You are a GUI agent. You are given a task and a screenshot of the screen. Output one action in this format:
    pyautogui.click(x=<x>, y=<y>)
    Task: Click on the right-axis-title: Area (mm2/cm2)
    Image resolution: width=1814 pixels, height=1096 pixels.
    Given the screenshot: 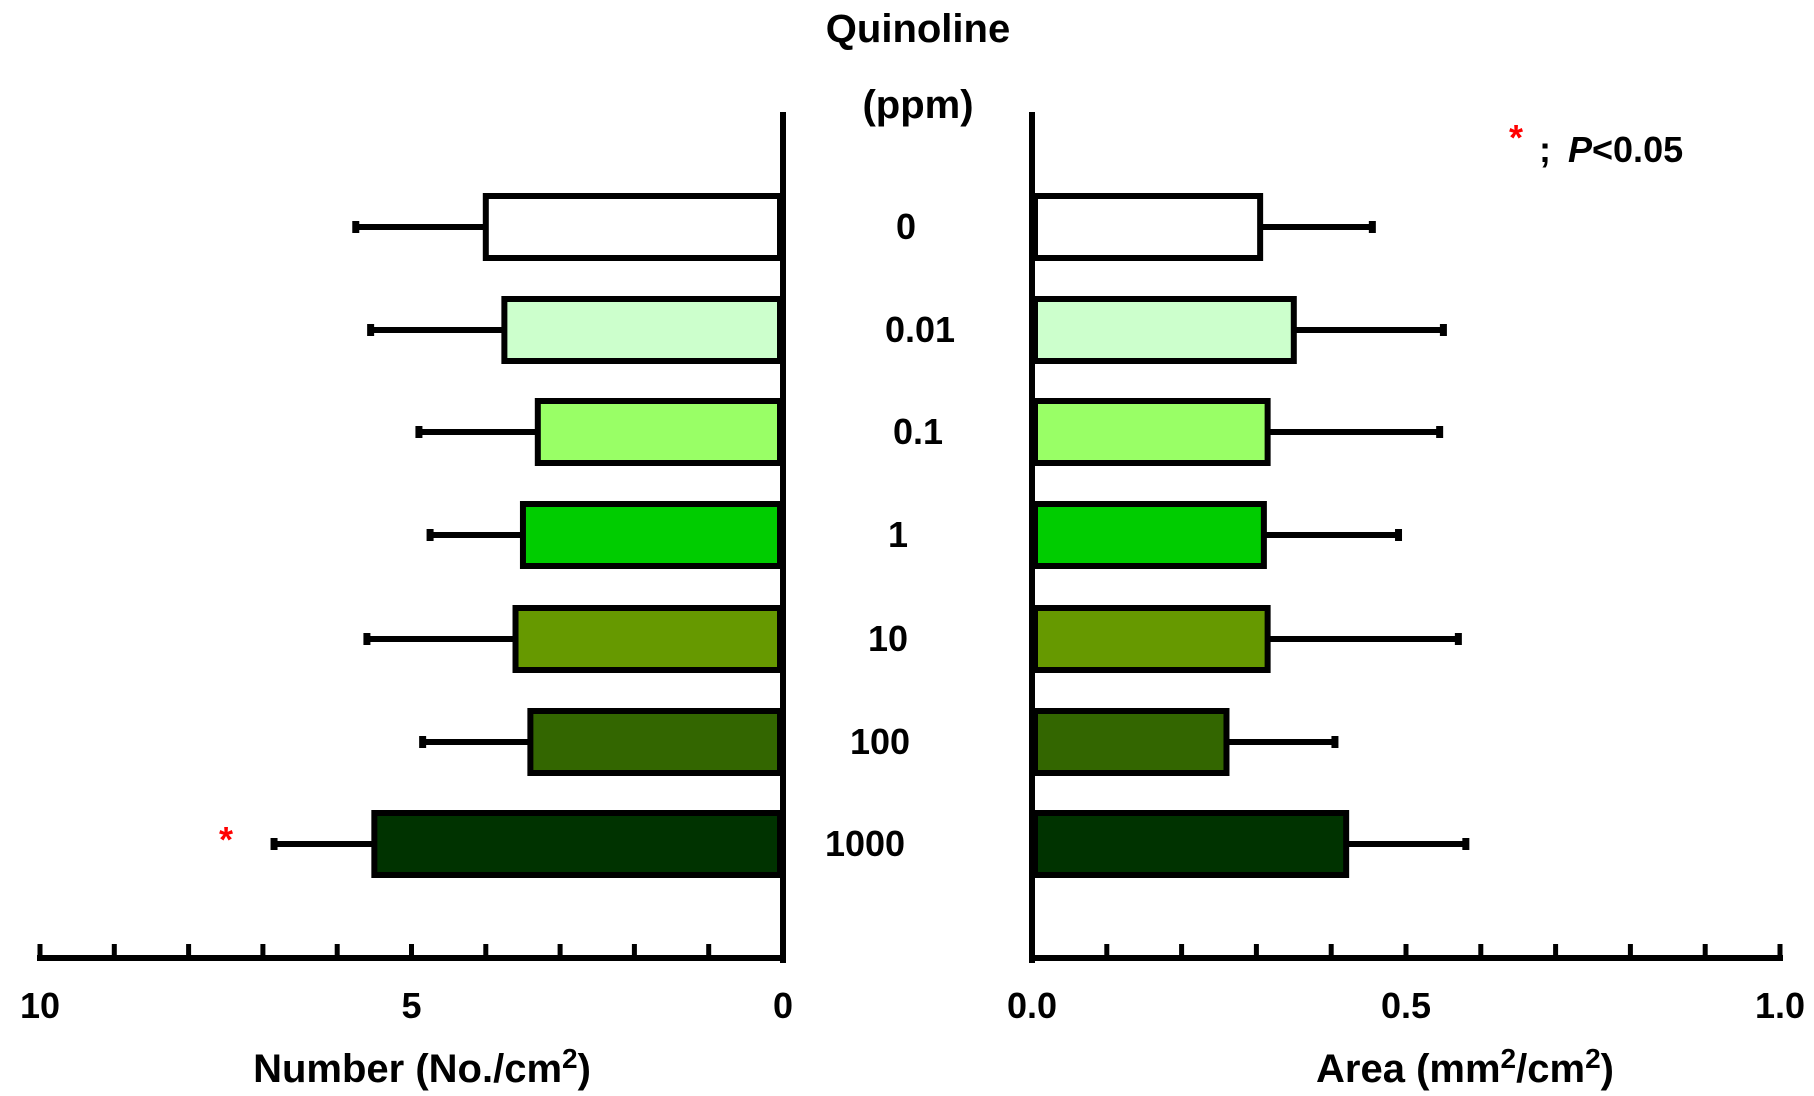 What is the action you would take?
    pyautogui.click(x=1465, y=1067)
    